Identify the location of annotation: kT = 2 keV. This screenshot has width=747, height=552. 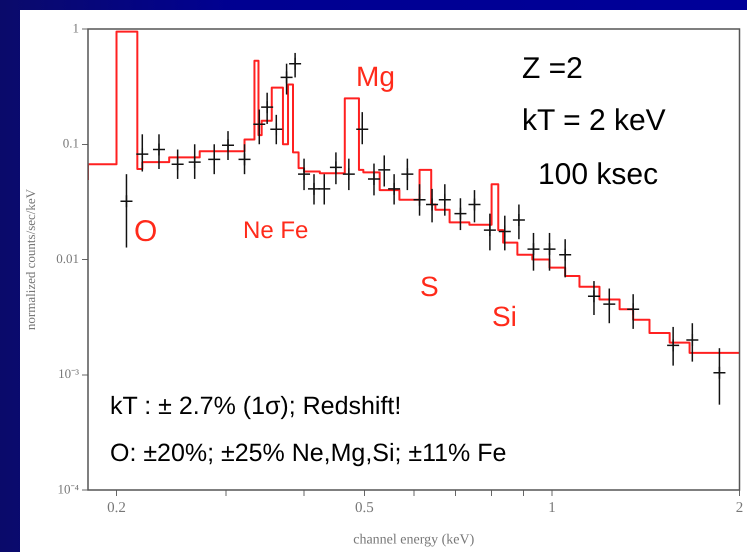
(594, 120).